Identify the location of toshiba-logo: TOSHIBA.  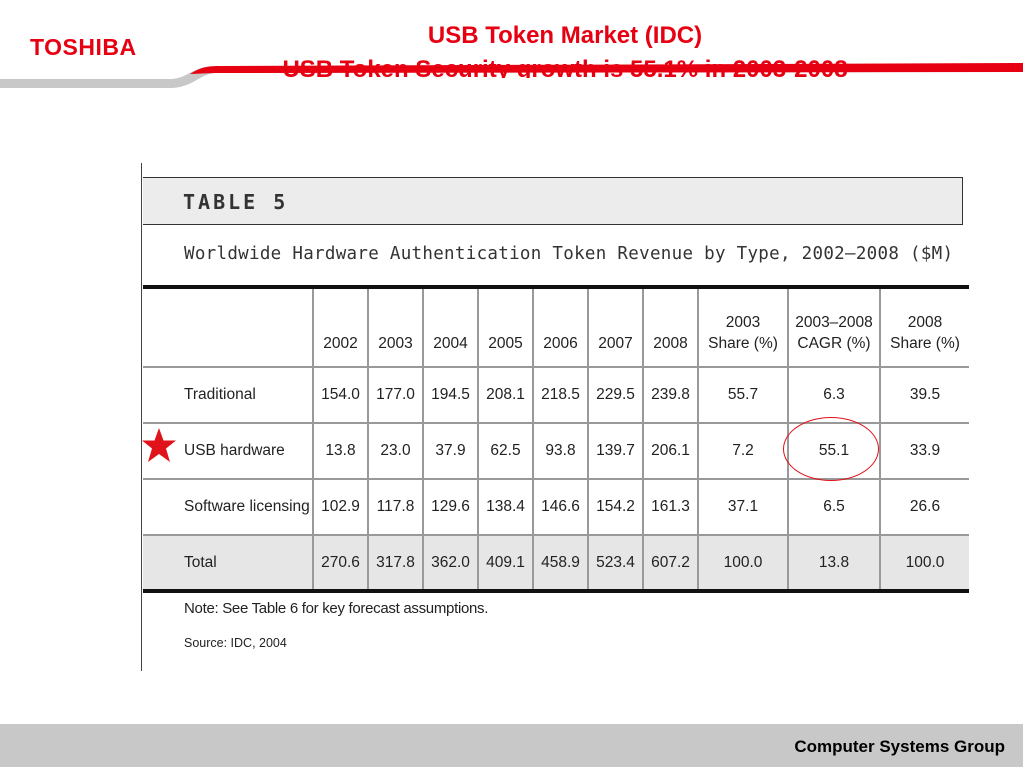
(83, 47).